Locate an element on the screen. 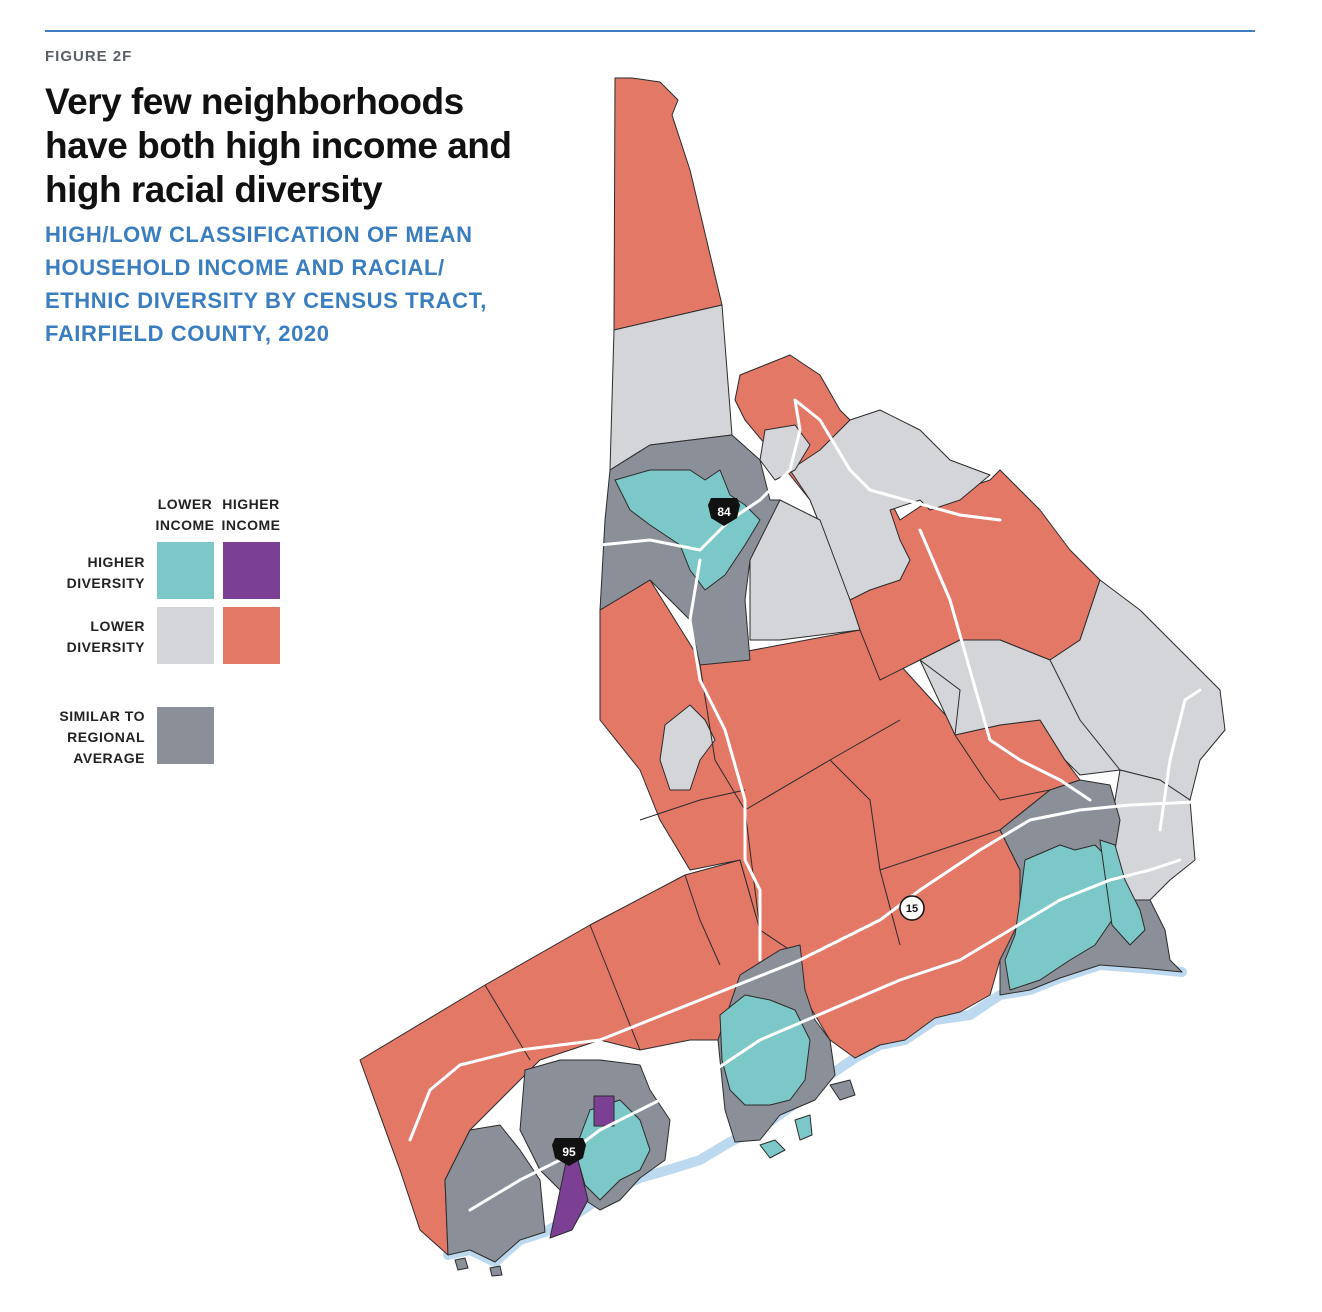 This screenshot has height=1312, width=1322. legend-col-higher-income: HIGHER INCOME is located at coordinates (251, 514).